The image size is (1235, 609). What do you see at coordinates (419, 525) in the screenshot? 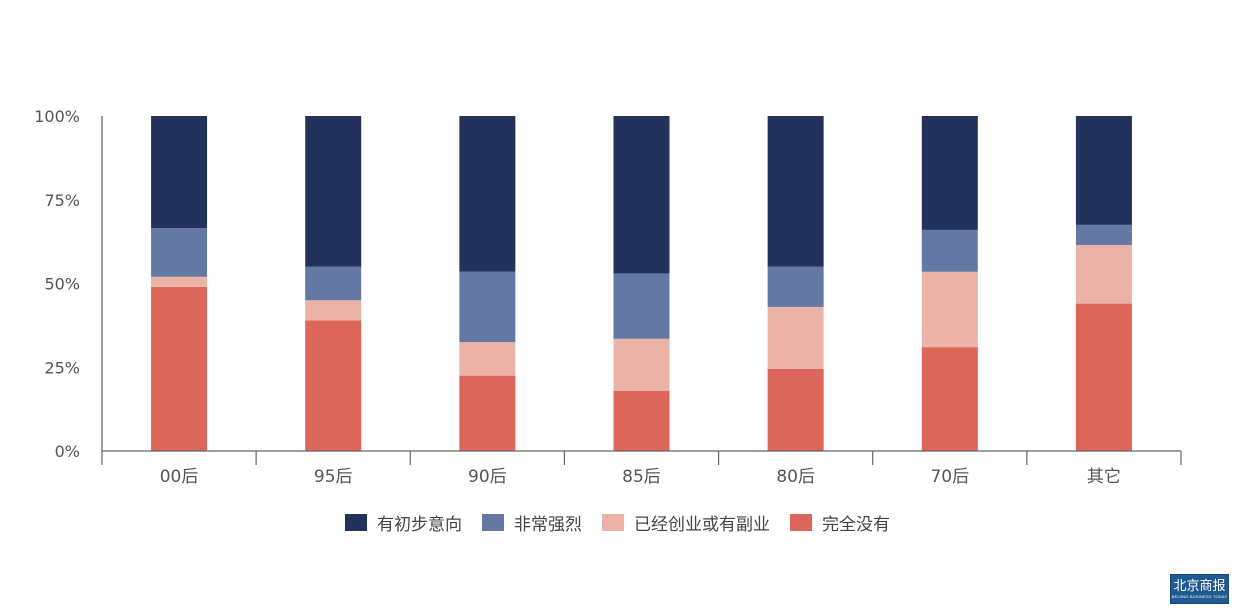
I see `legend-label: 有初步意向` at bounding box center [419, 525].